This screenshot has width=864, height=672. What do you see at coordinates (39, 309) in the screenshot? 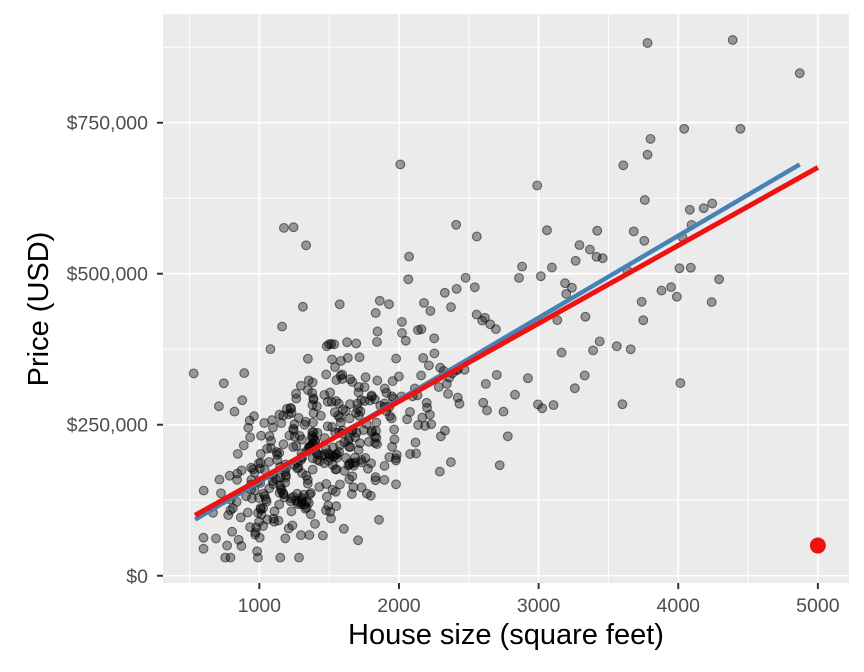
I see `y-axis-title: Price (USD)` at bounding box center [39, 309].